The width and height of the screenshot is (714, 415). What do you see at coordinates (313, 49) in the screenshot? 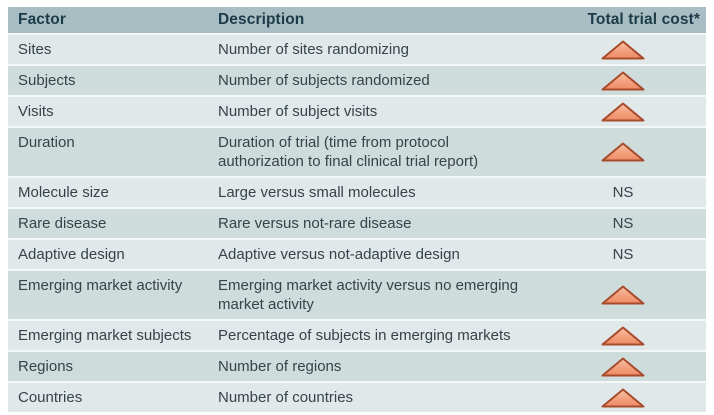
I see `description-cell: Number of sites randomizing` at bounding box center [313, 49].